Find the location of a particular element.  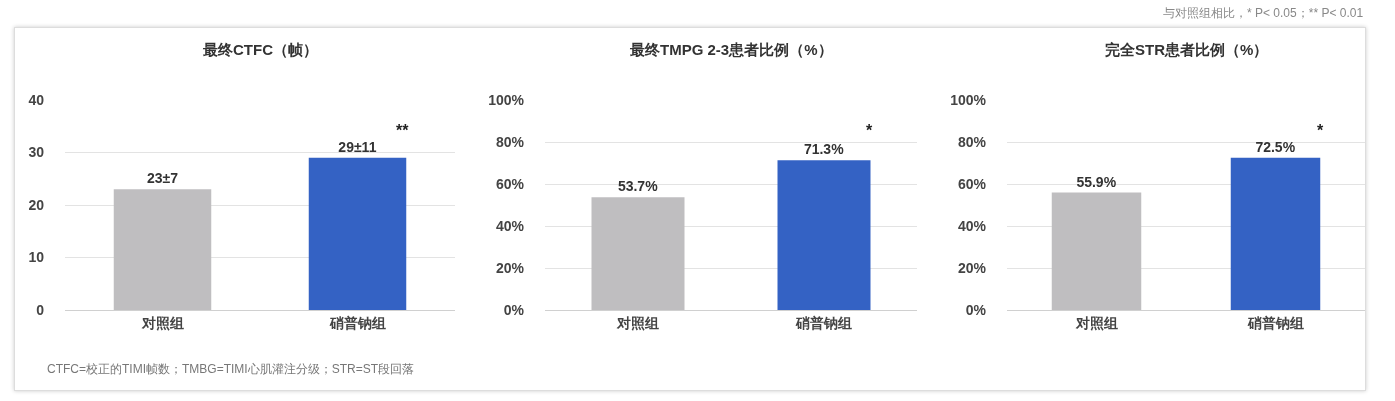

annotation: ** is located at coordinates (403, 130).